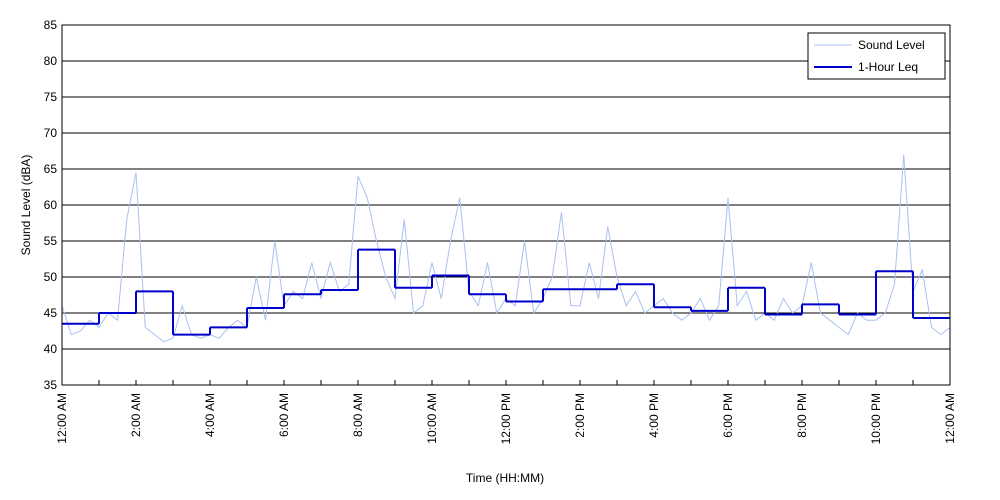  What do you see at coordinates (51, 241) in the screenshot?
I see `y-tick-label: 55` at bounding box center [51, 241].